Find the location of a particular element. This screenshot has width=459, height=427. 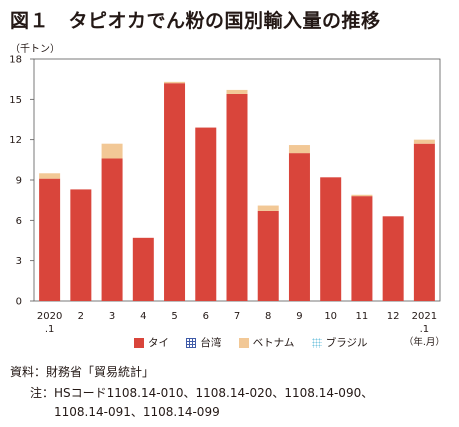

y-tick-label: 12 is located at coordinates (15, 140).